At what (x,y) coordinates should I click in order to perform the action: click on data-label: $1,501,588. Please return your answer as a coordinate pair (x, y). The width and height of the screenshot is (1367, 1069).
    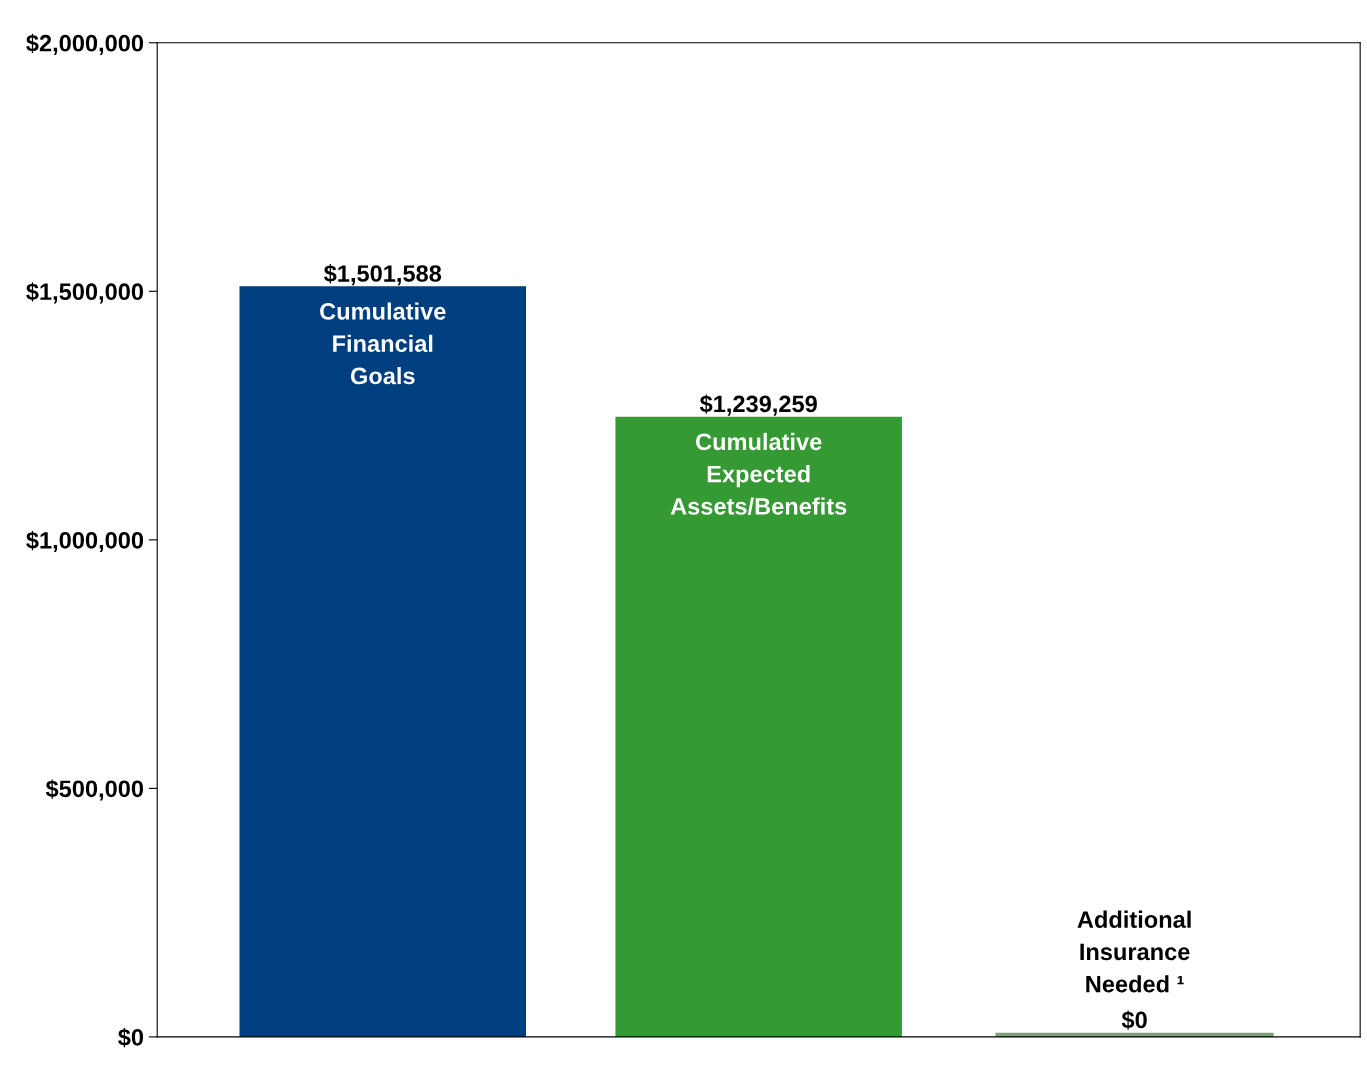
    Looking at the image, I should click on (382, 275).